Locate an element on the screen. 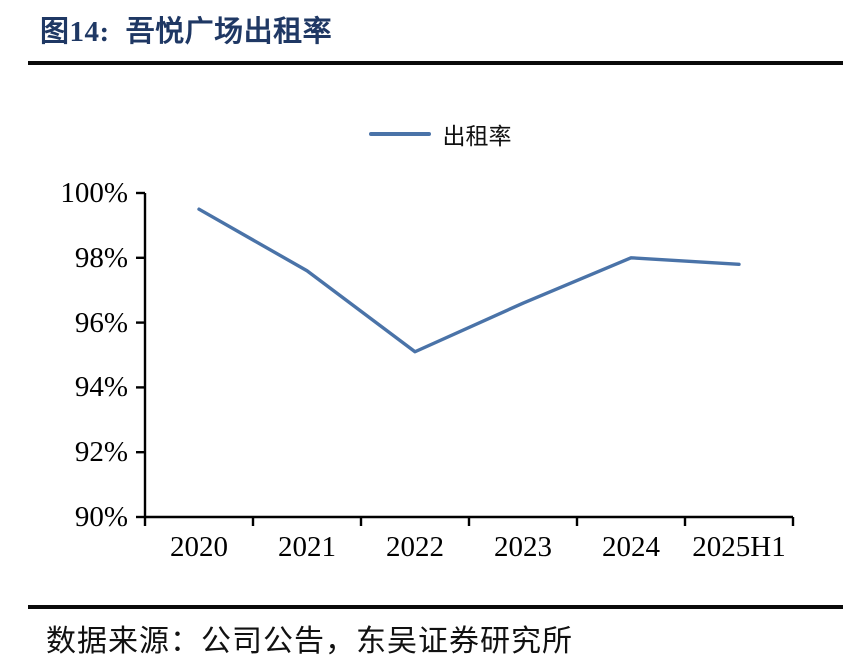 The width and height of the screenshot is (866, 671). y-tick-label: 98% is located at coordinates (101, 257).